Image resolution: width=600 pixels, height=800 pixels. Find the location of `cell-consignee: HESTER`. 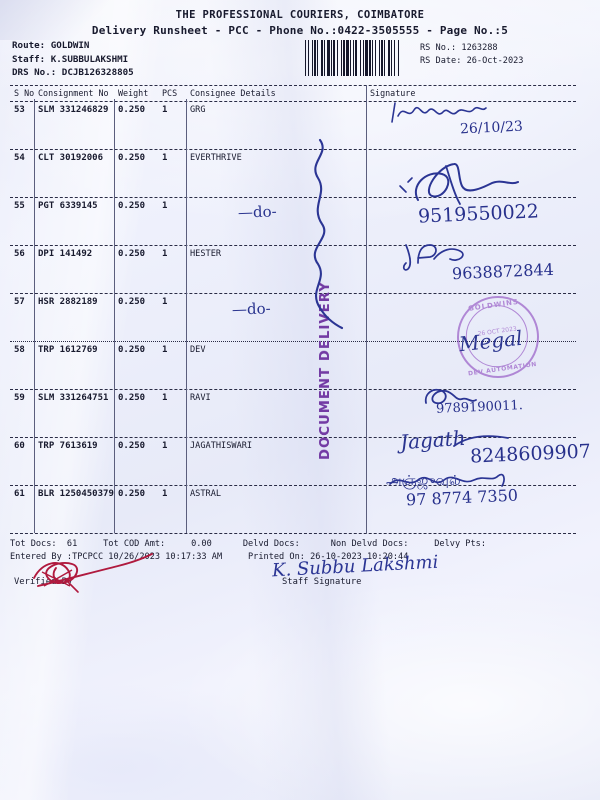

cell-consignee: HESTER is located at coordinates (206, 254).